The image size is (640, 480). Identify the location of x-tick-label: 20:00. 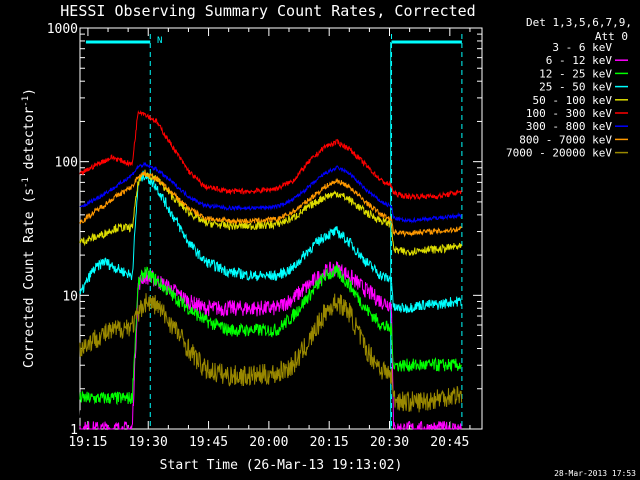
(268, 442).